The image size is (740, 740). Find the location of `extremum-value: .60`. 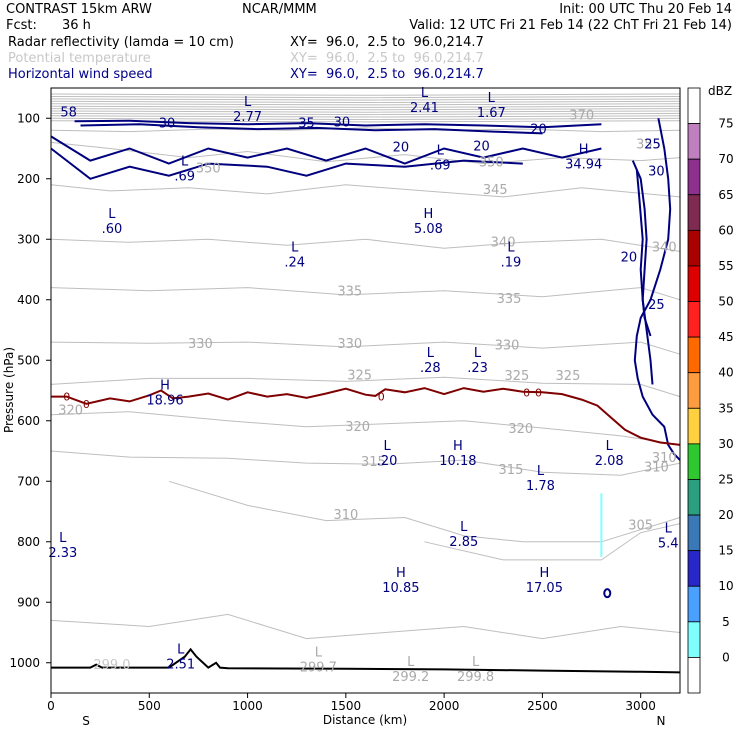

extremum-value: .60 is located at coordinates (112, 229).